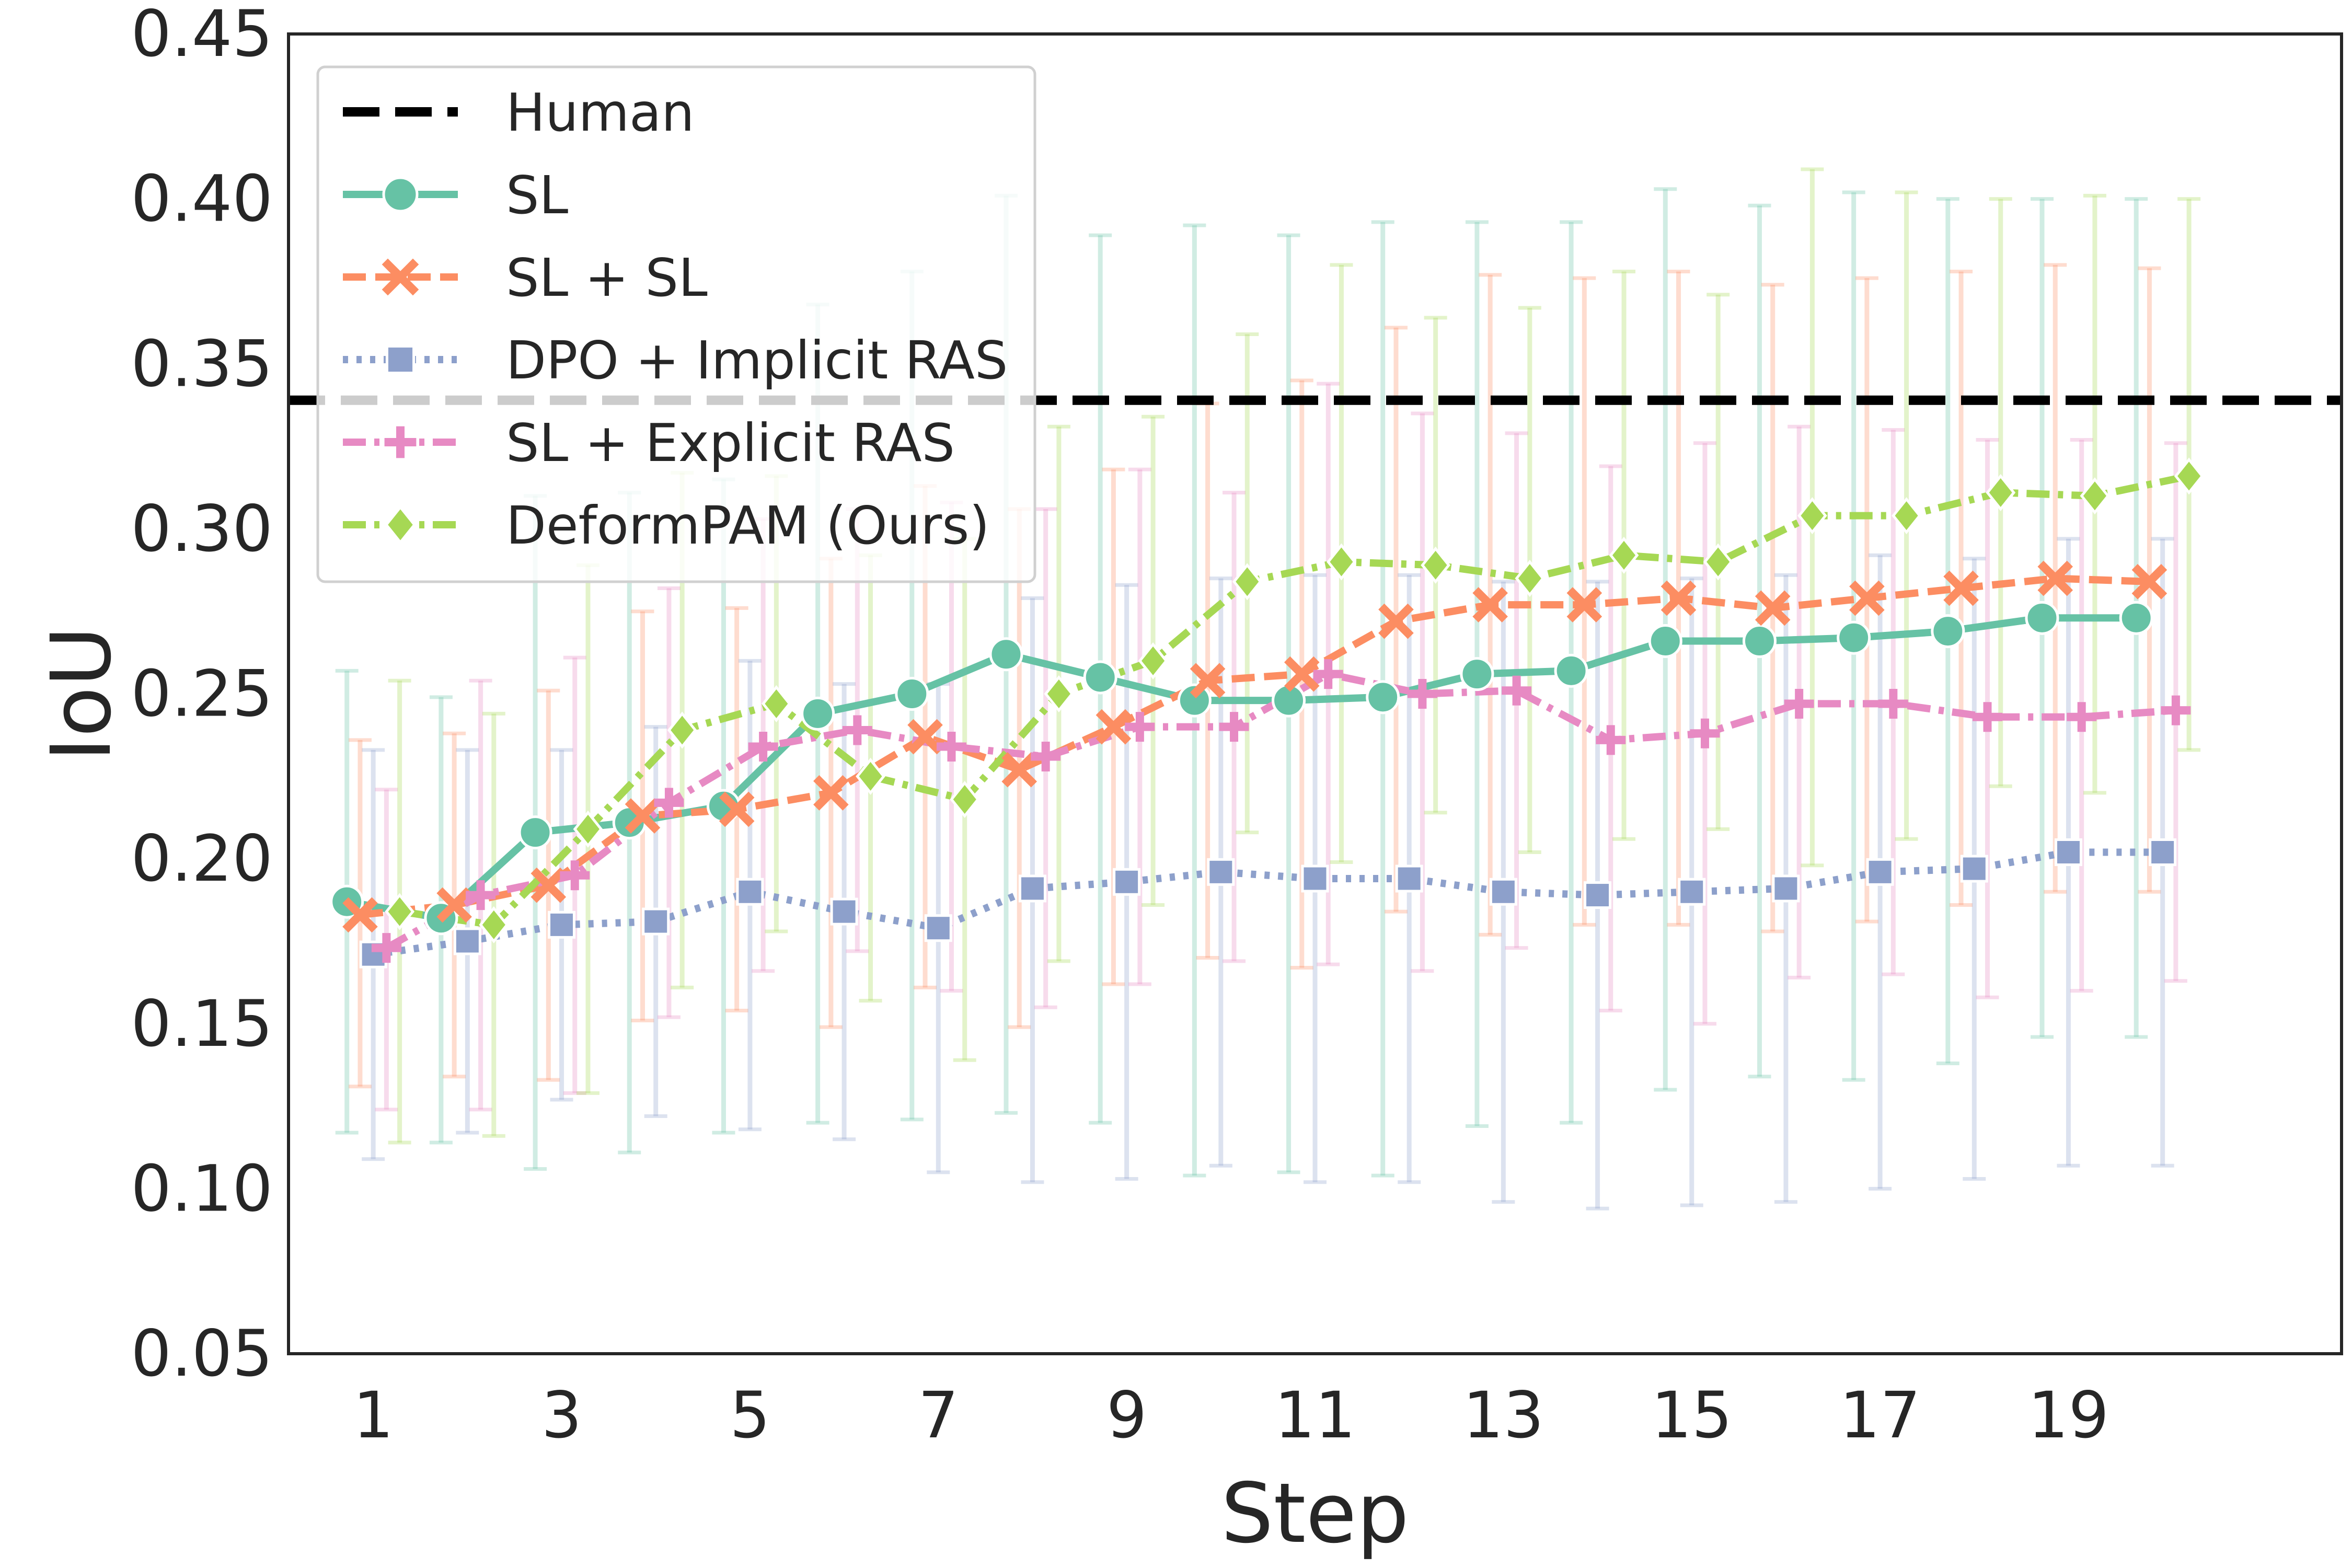  Describe the element at coordinates (600, 112) in the screenshot. I see `legend-label: Human` at that location.